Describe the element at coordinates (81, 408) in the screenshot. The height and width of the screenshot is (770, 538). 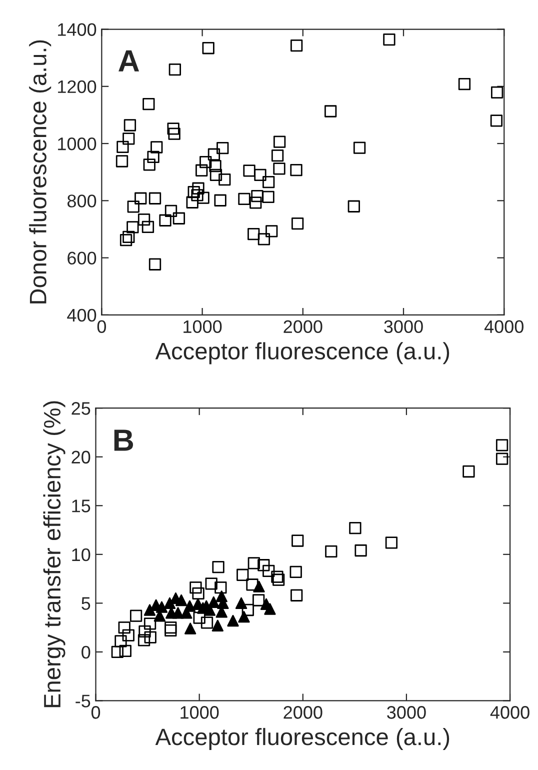
I see `y-tick-label: 25` at that location.